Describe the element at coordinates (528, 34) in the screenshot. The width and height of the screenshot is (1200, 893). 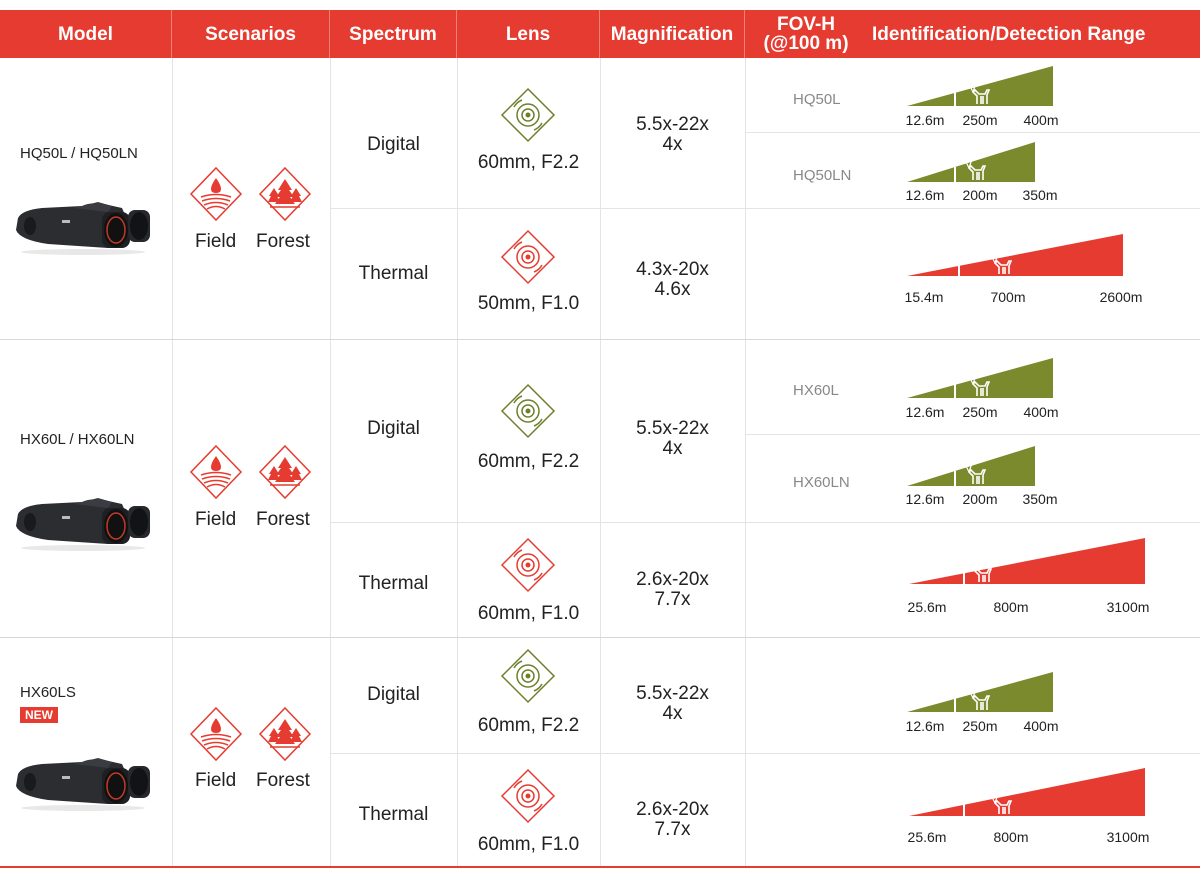
I see `header-lens: Lens` at that location.